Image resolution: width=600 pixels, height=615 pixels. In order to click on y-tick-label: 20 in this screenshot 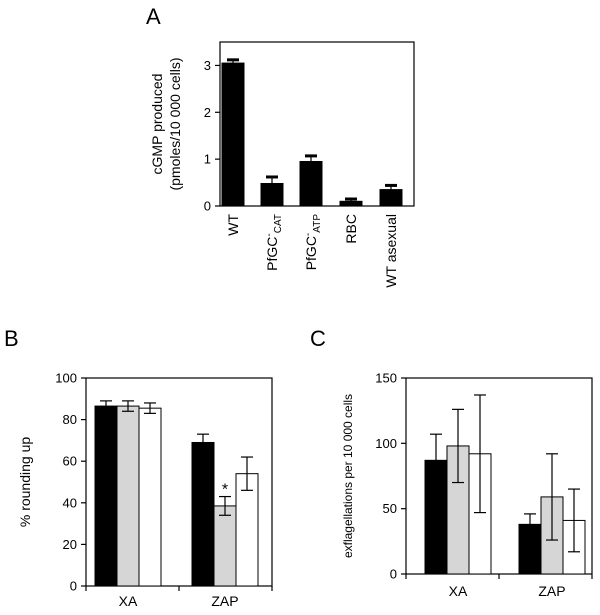, I will do `click(70, 544)`.